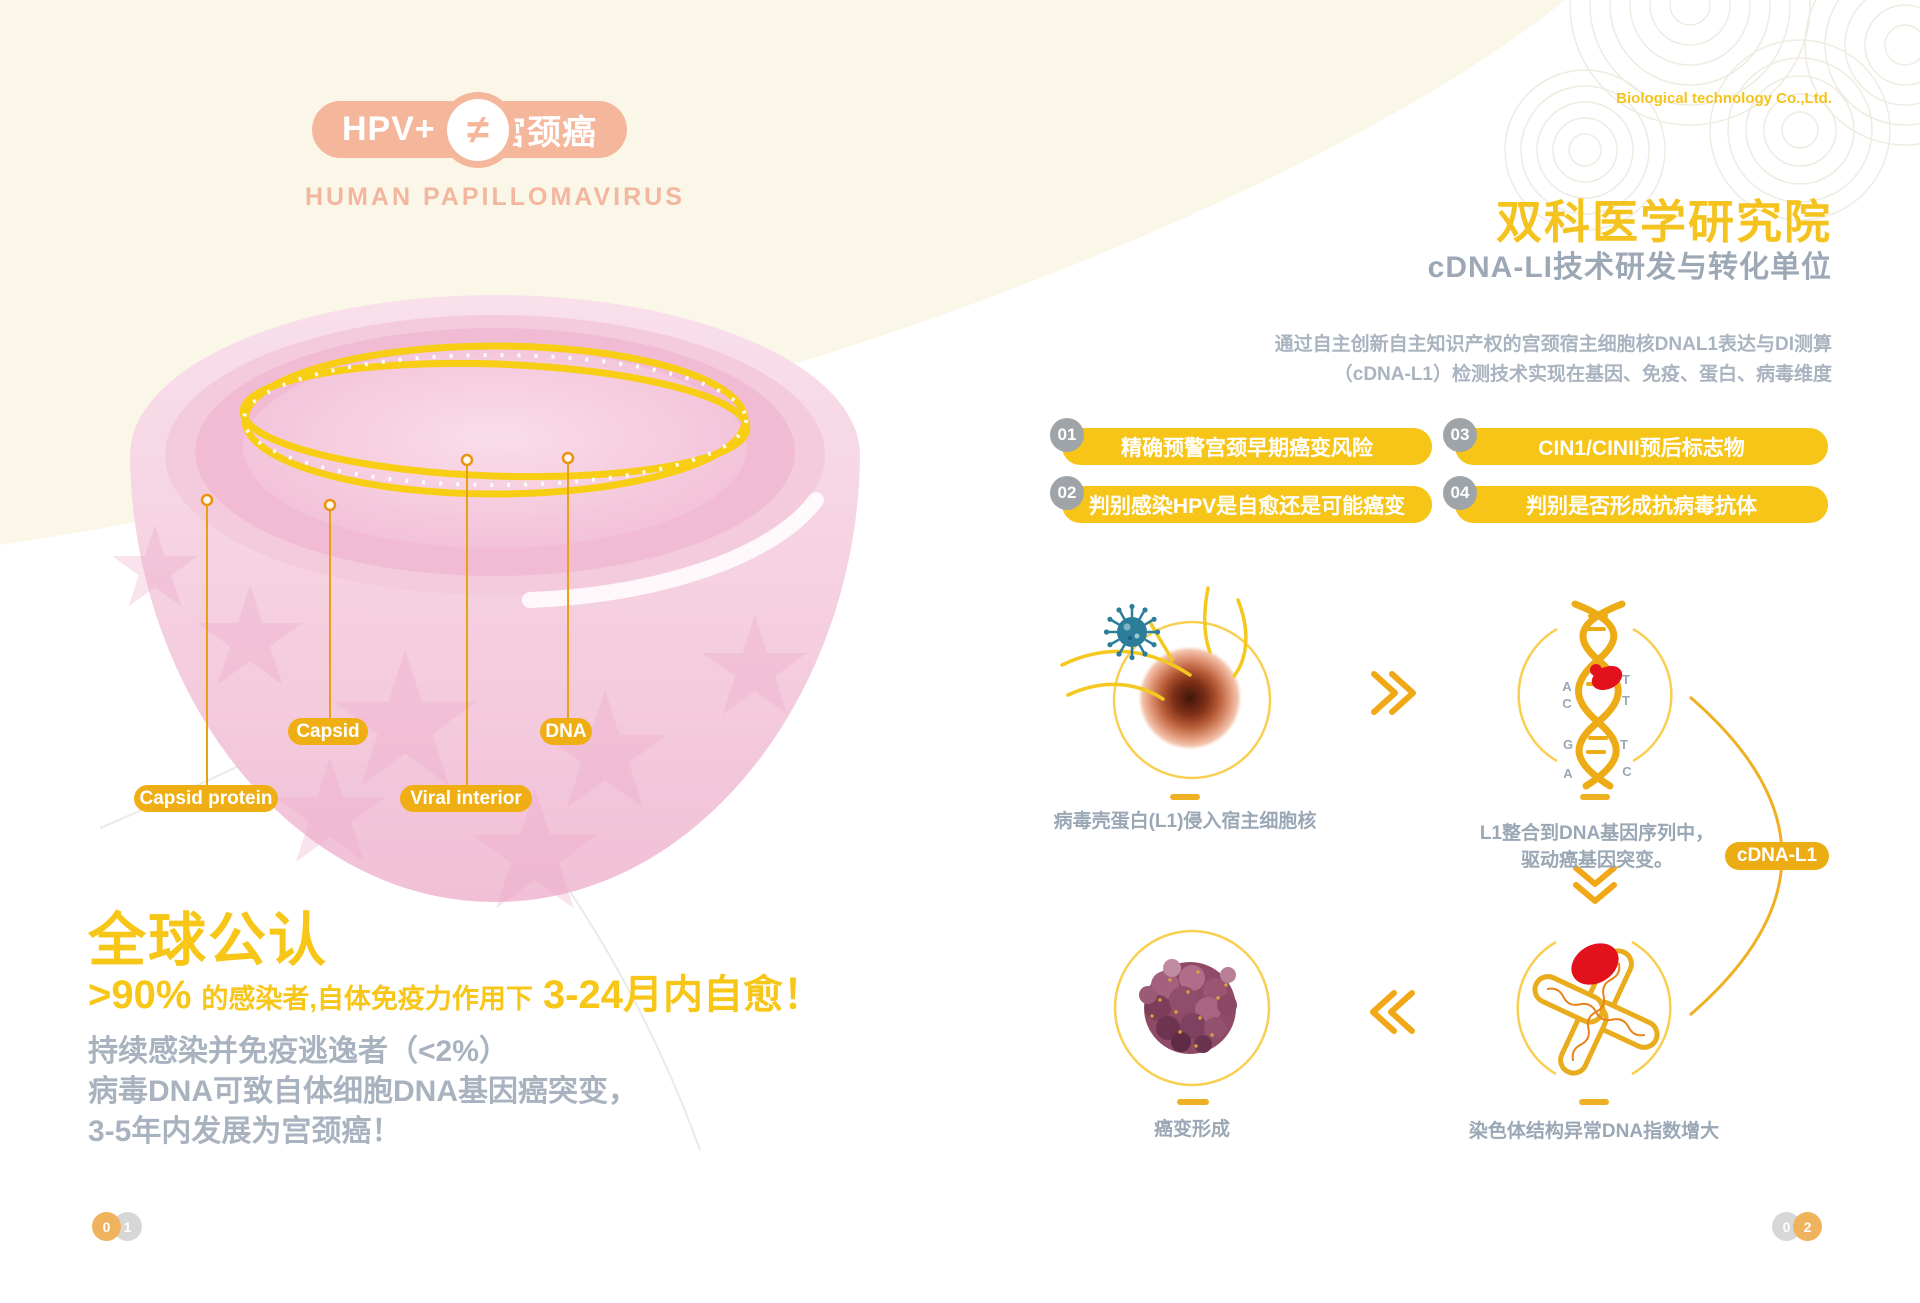  What do you see at coordinates (328, 731) in the screenshot?
I see `label-capsid: Capsid` at bounding box center [328, 731].